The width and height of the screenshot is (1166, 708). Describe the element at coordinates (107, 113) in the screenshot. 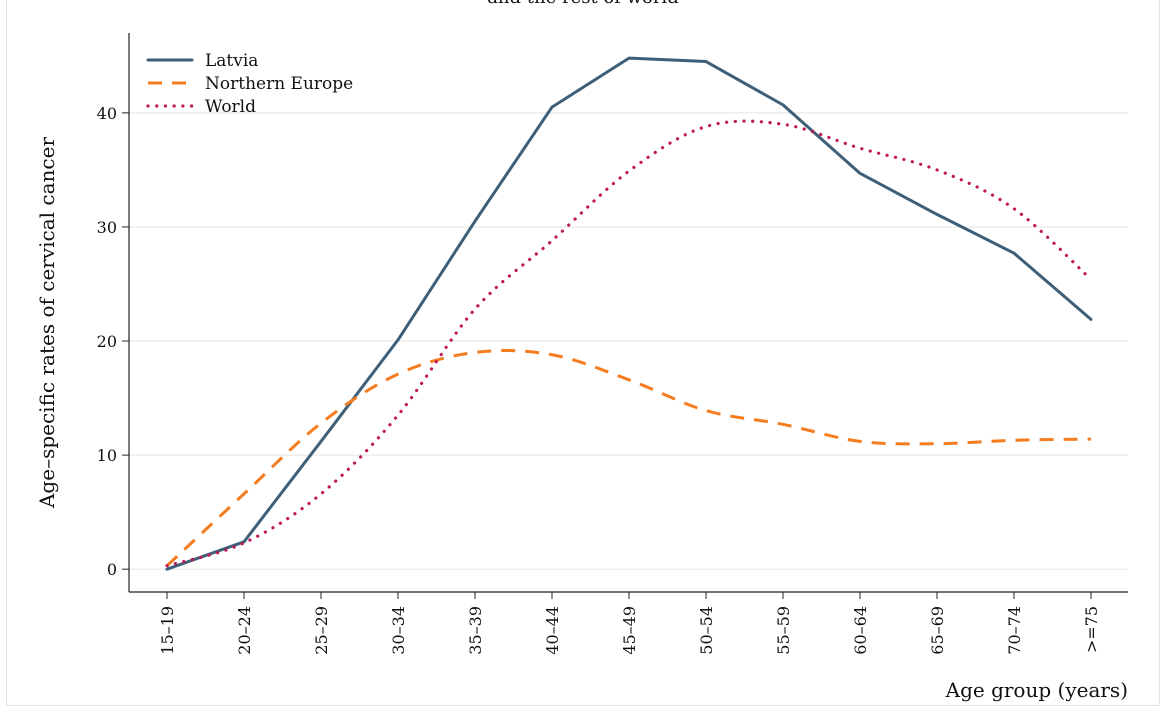

I see `y-tick-label: 40` at that location.